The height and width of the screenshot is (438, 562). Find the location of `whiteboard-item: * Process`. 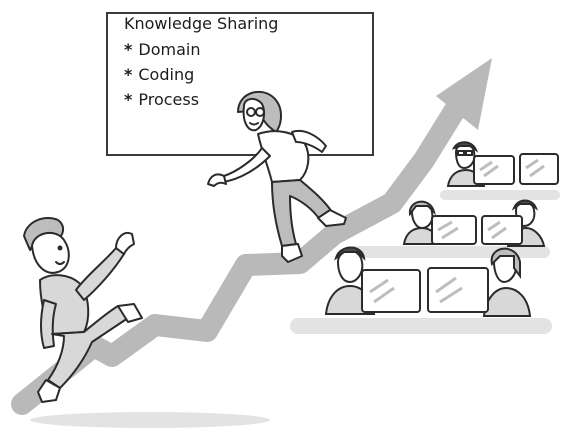

whiteboard-item: * Process is located at coordinates (162, 102).